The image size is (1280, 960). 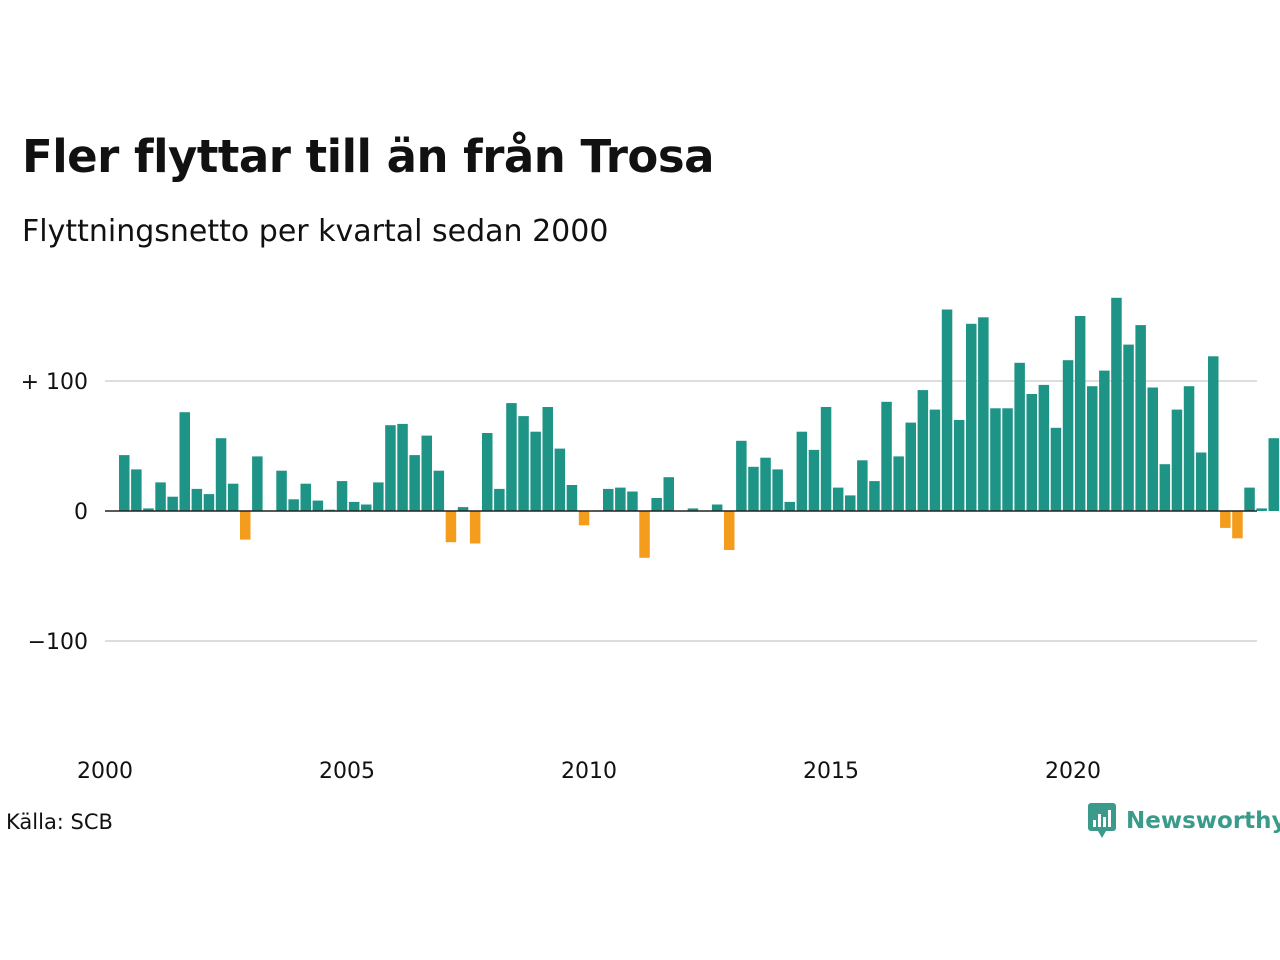 I want to click on source-note: Källa: SCB, so click(x=59, y=822).